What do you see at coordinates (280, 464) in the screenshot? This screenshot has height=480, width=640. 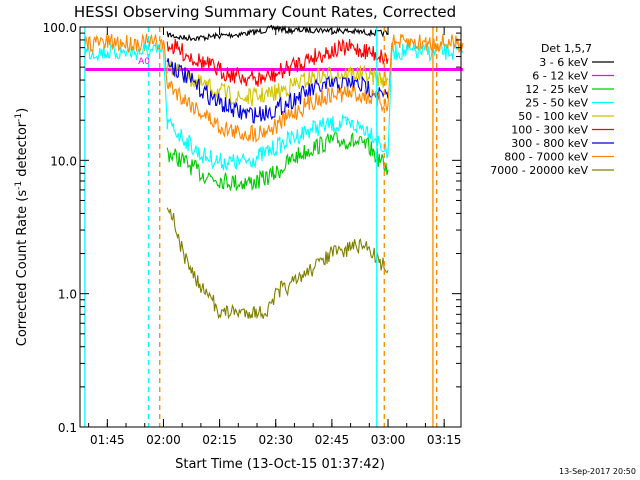 I see `x-axis-label: Start Time (13-Oct-15 01:37:42)` at bounding box center [280, 464].